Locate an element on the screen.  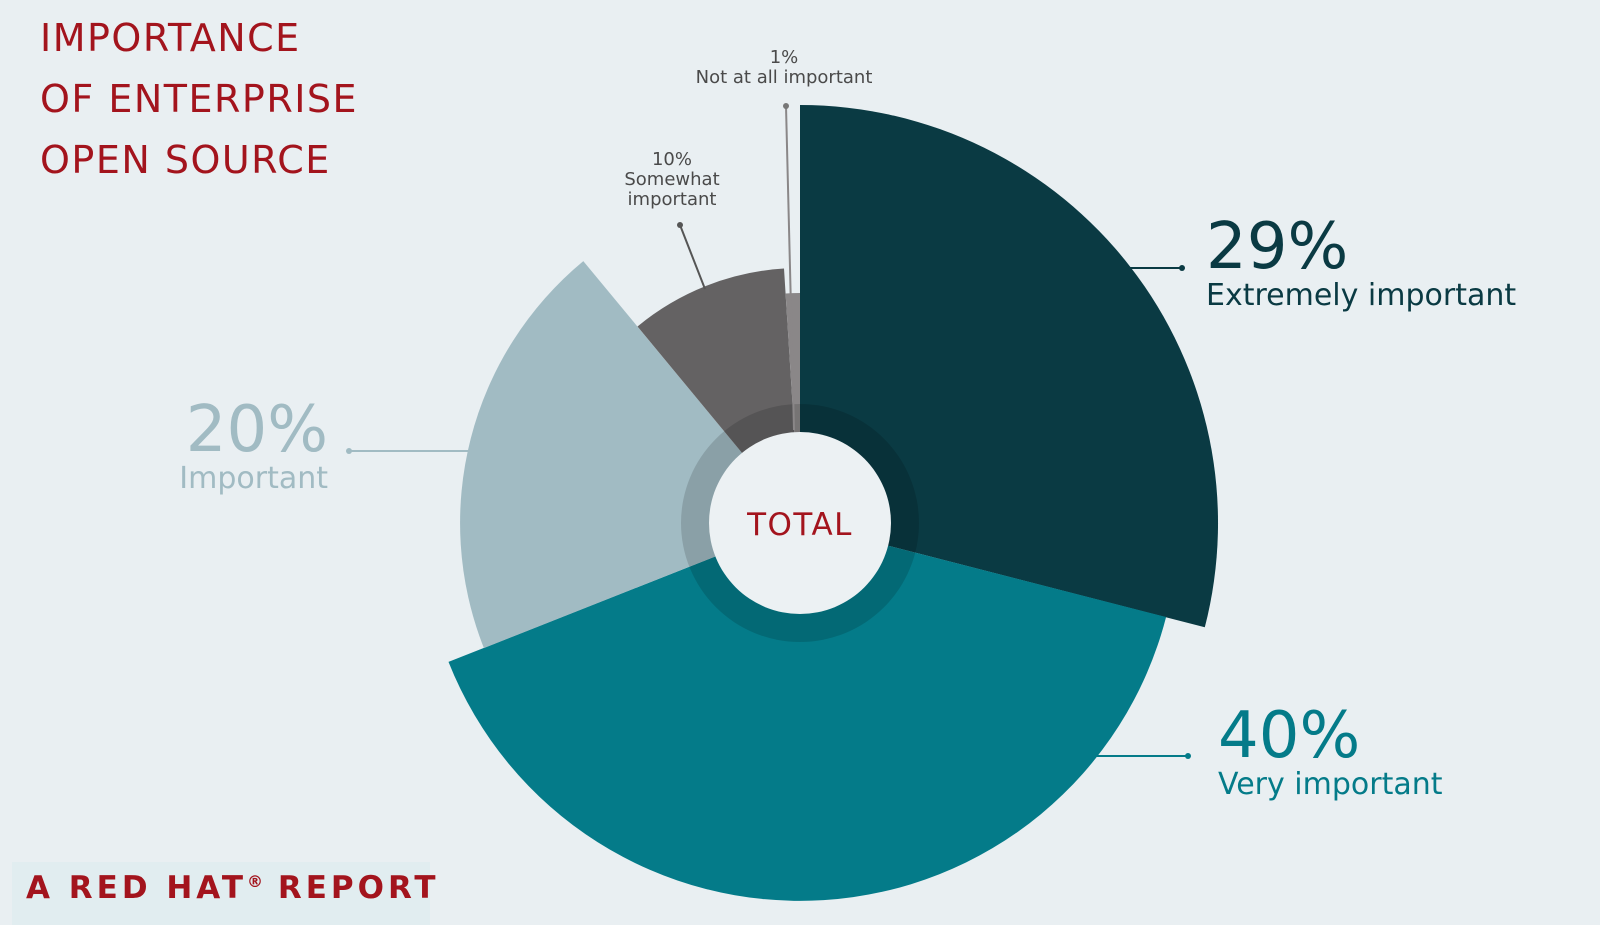
title-line-2: OF ENTERPRISE is located at coordinates (199, 99).